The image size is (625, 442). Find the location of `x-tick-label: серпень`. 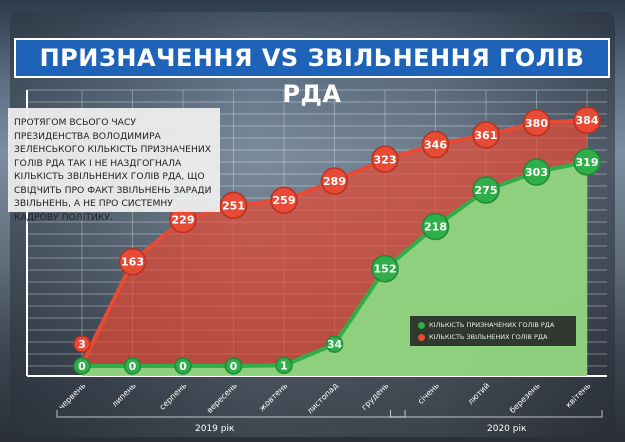

x-tick-label: серпень is located at coordinates (173, 396).